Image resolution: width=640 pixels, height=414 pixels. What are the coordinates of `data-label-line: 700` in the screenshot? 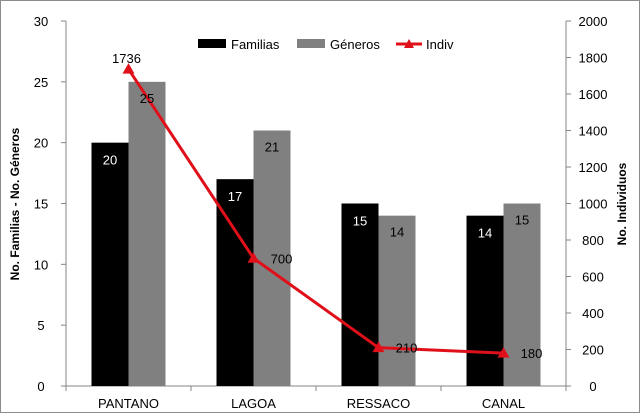 It's located at (282, 258).